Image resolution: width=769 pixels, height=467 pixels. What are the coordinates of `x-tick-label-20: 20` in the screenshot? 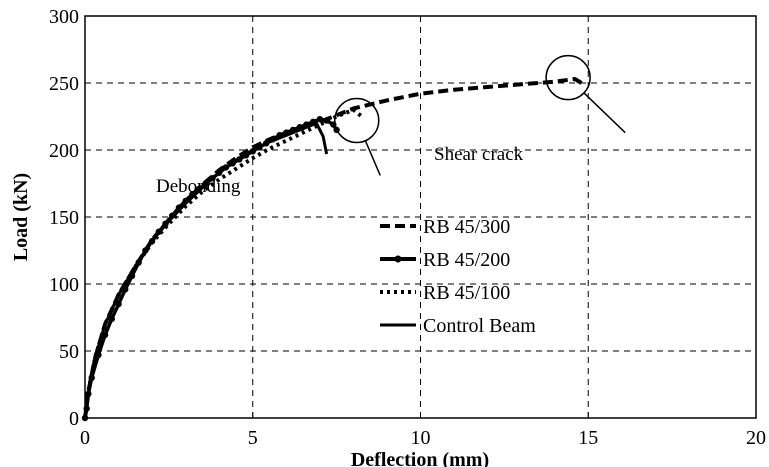 It's located at (756, 438).